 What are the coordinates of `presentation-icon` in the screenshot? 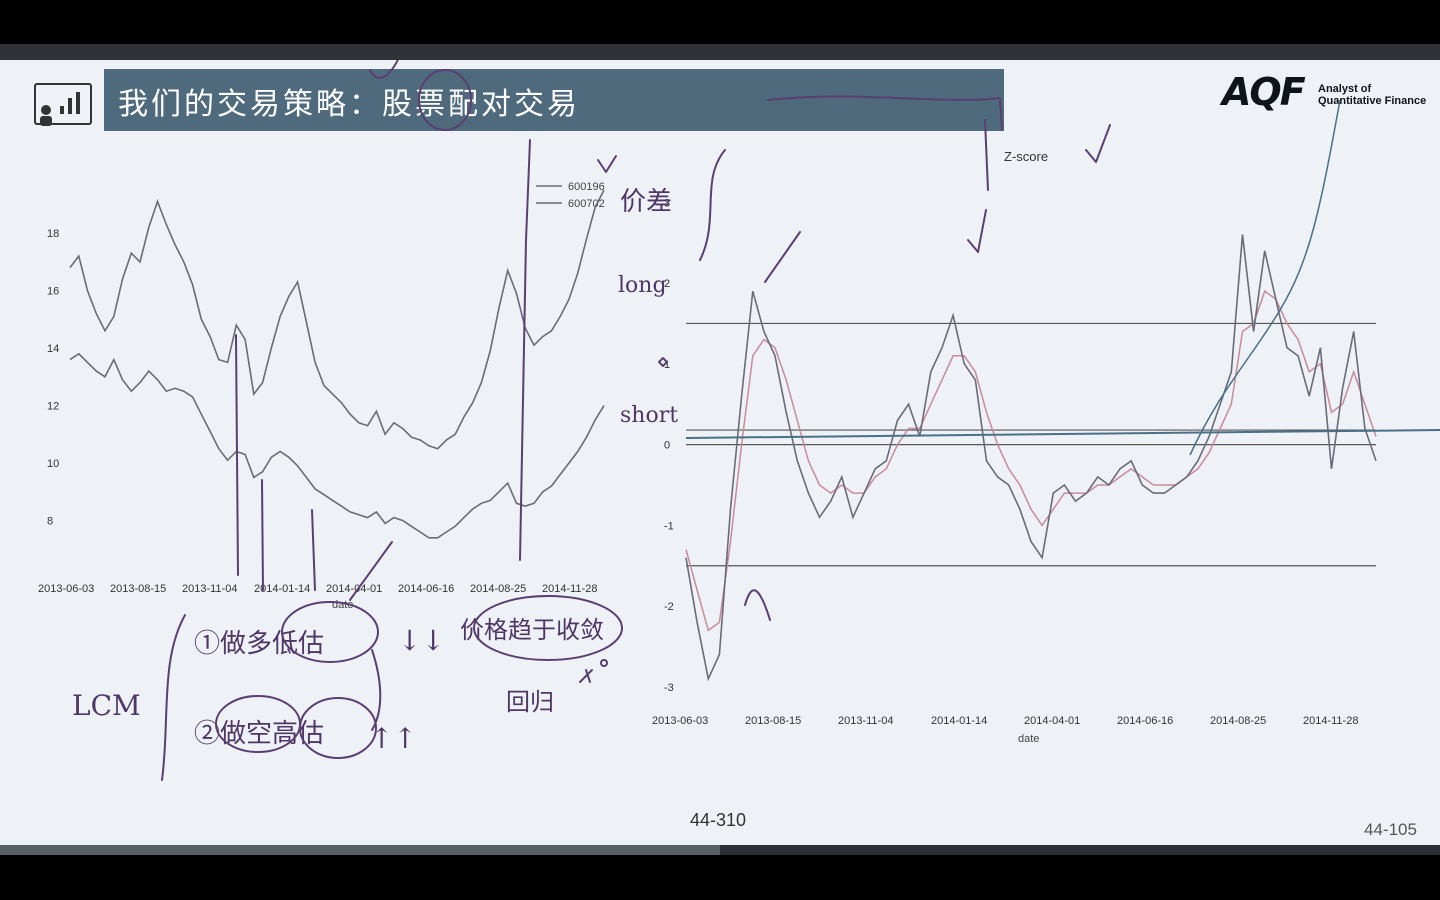 It's located at (63, 104).